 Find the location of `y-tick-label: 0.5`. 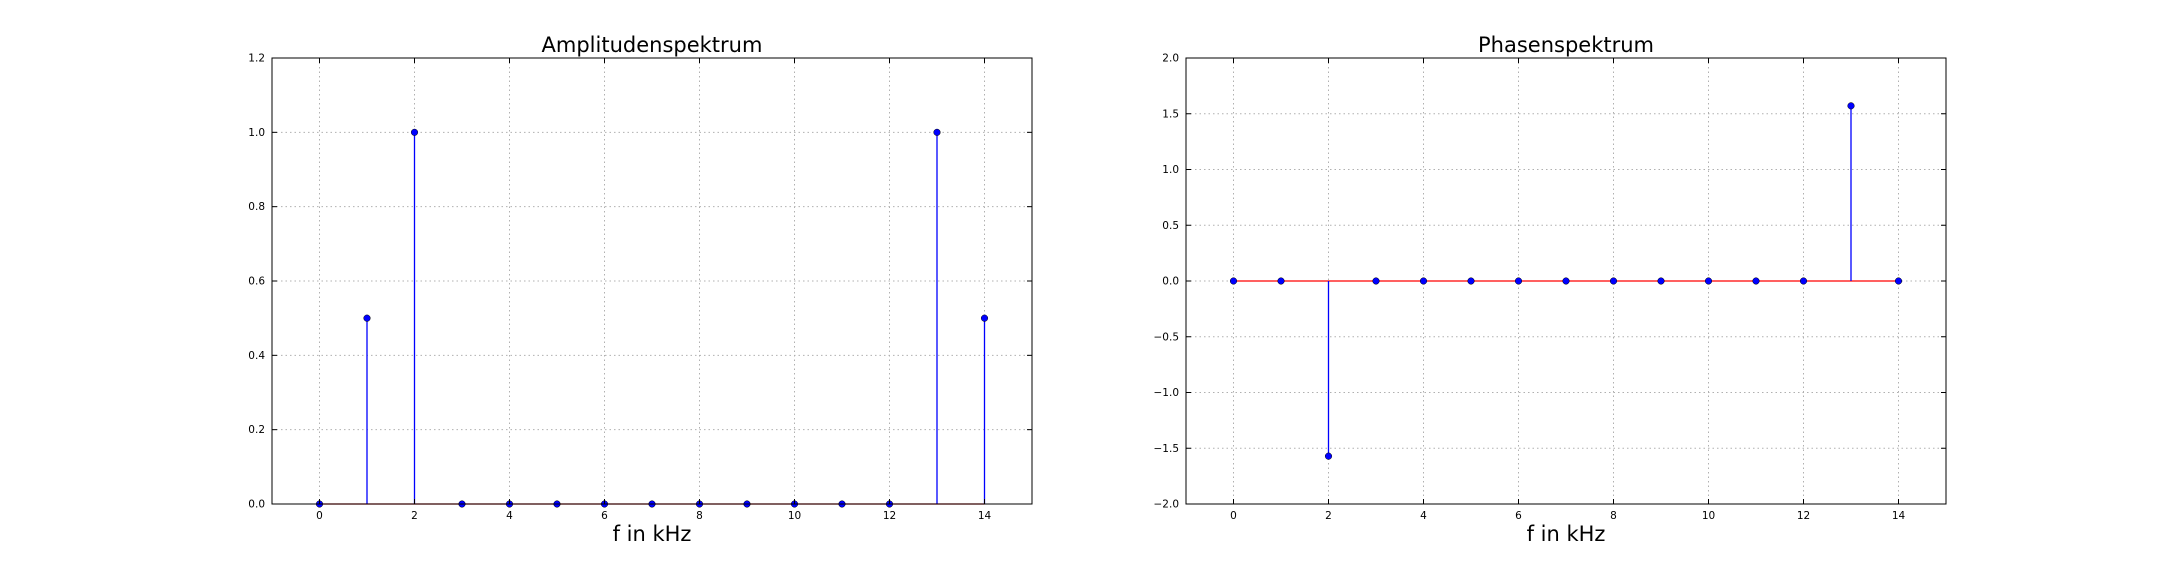

y-tick-label: 0.5 is located at coordinates (1170, 226).